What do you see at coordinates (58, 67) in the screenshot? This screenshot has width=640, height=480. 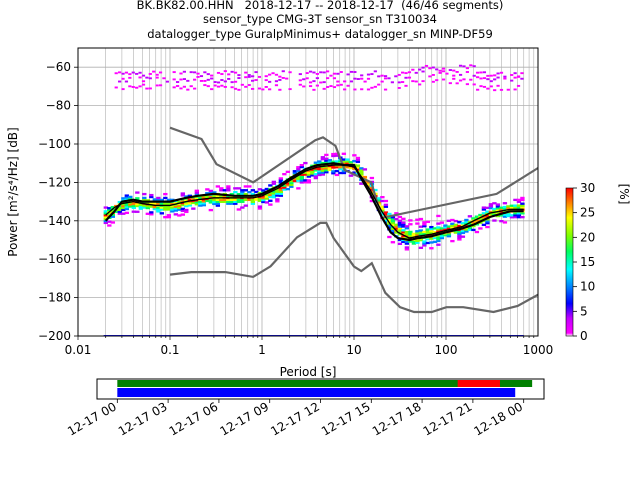 I see `y-tick-label: −60` at bounding box center [58, 67].